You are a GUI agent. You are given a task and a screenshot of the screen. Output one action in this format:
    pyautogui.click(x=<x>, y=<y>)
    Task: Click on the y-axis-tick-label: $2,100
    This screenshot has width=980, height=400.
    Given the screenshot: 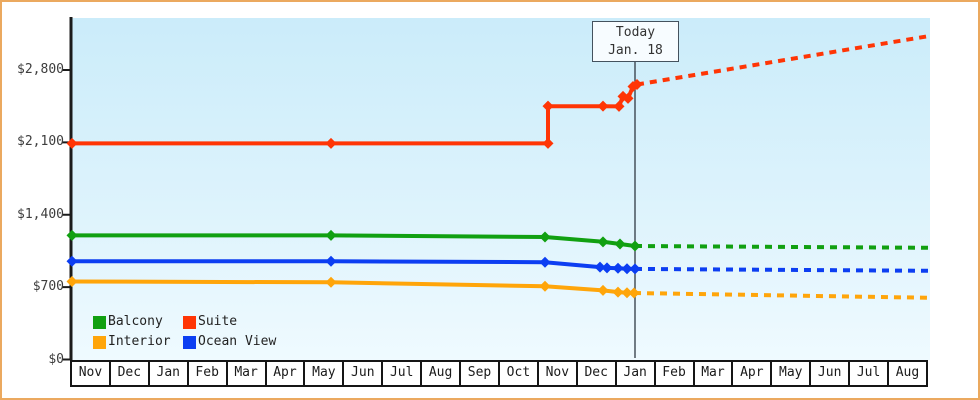 What is the action you would take?
    pyautogui.click(x=40, y=142)
    